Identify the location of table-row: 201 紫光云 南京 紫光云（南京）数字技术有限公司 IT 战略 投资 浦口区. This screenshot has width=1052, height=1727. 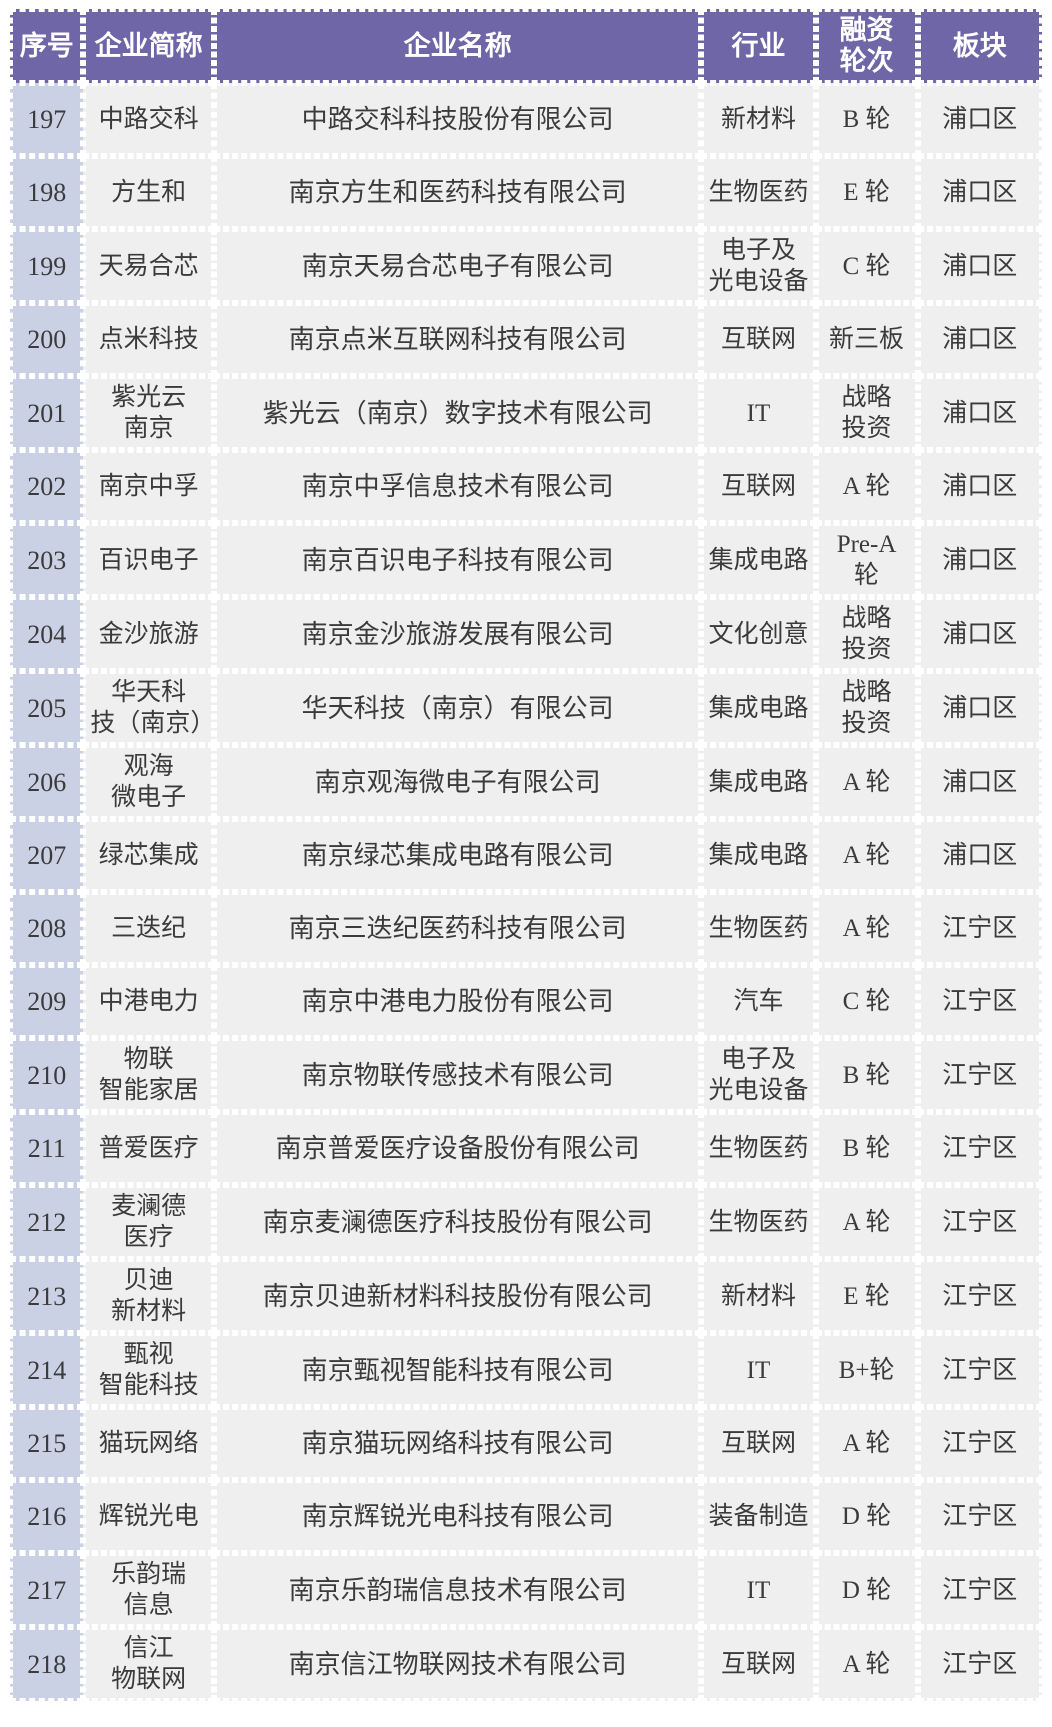
(526, 413).